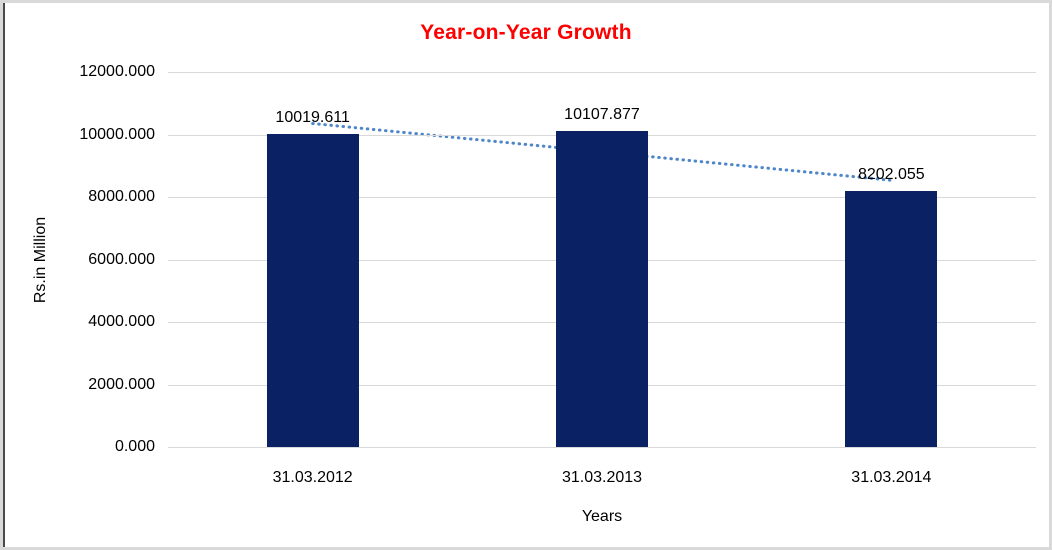 The image size is (1052, 550). Describe the element at coordinates (117, 134) in the screenshot. I see `y-tick-label: 10000.000` at that location.